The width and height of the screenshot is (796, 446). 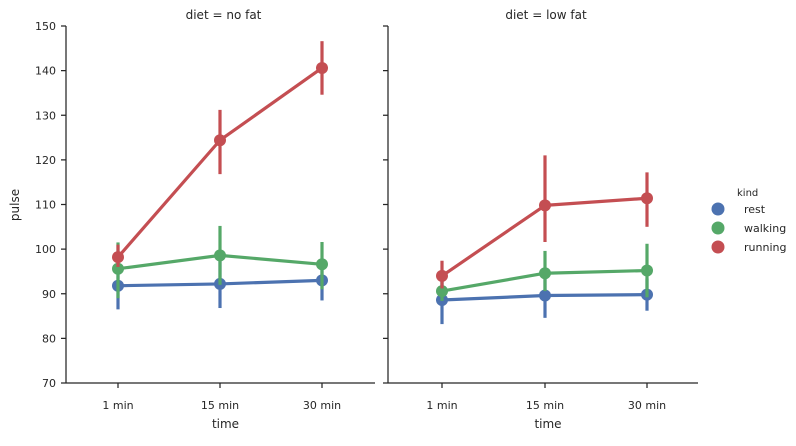 I want to click on panel-title: diet = low fat, so click(x=546, y=15).